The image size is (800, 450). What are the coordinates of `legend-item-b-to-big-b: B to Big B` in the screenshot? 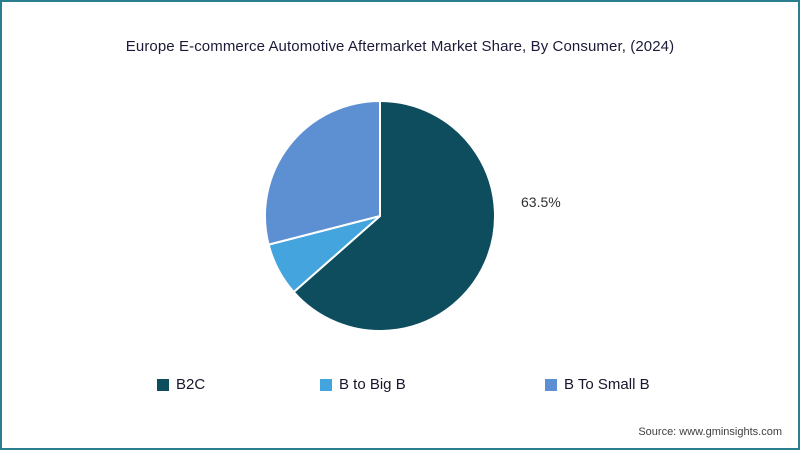 It's located at (363, 384).